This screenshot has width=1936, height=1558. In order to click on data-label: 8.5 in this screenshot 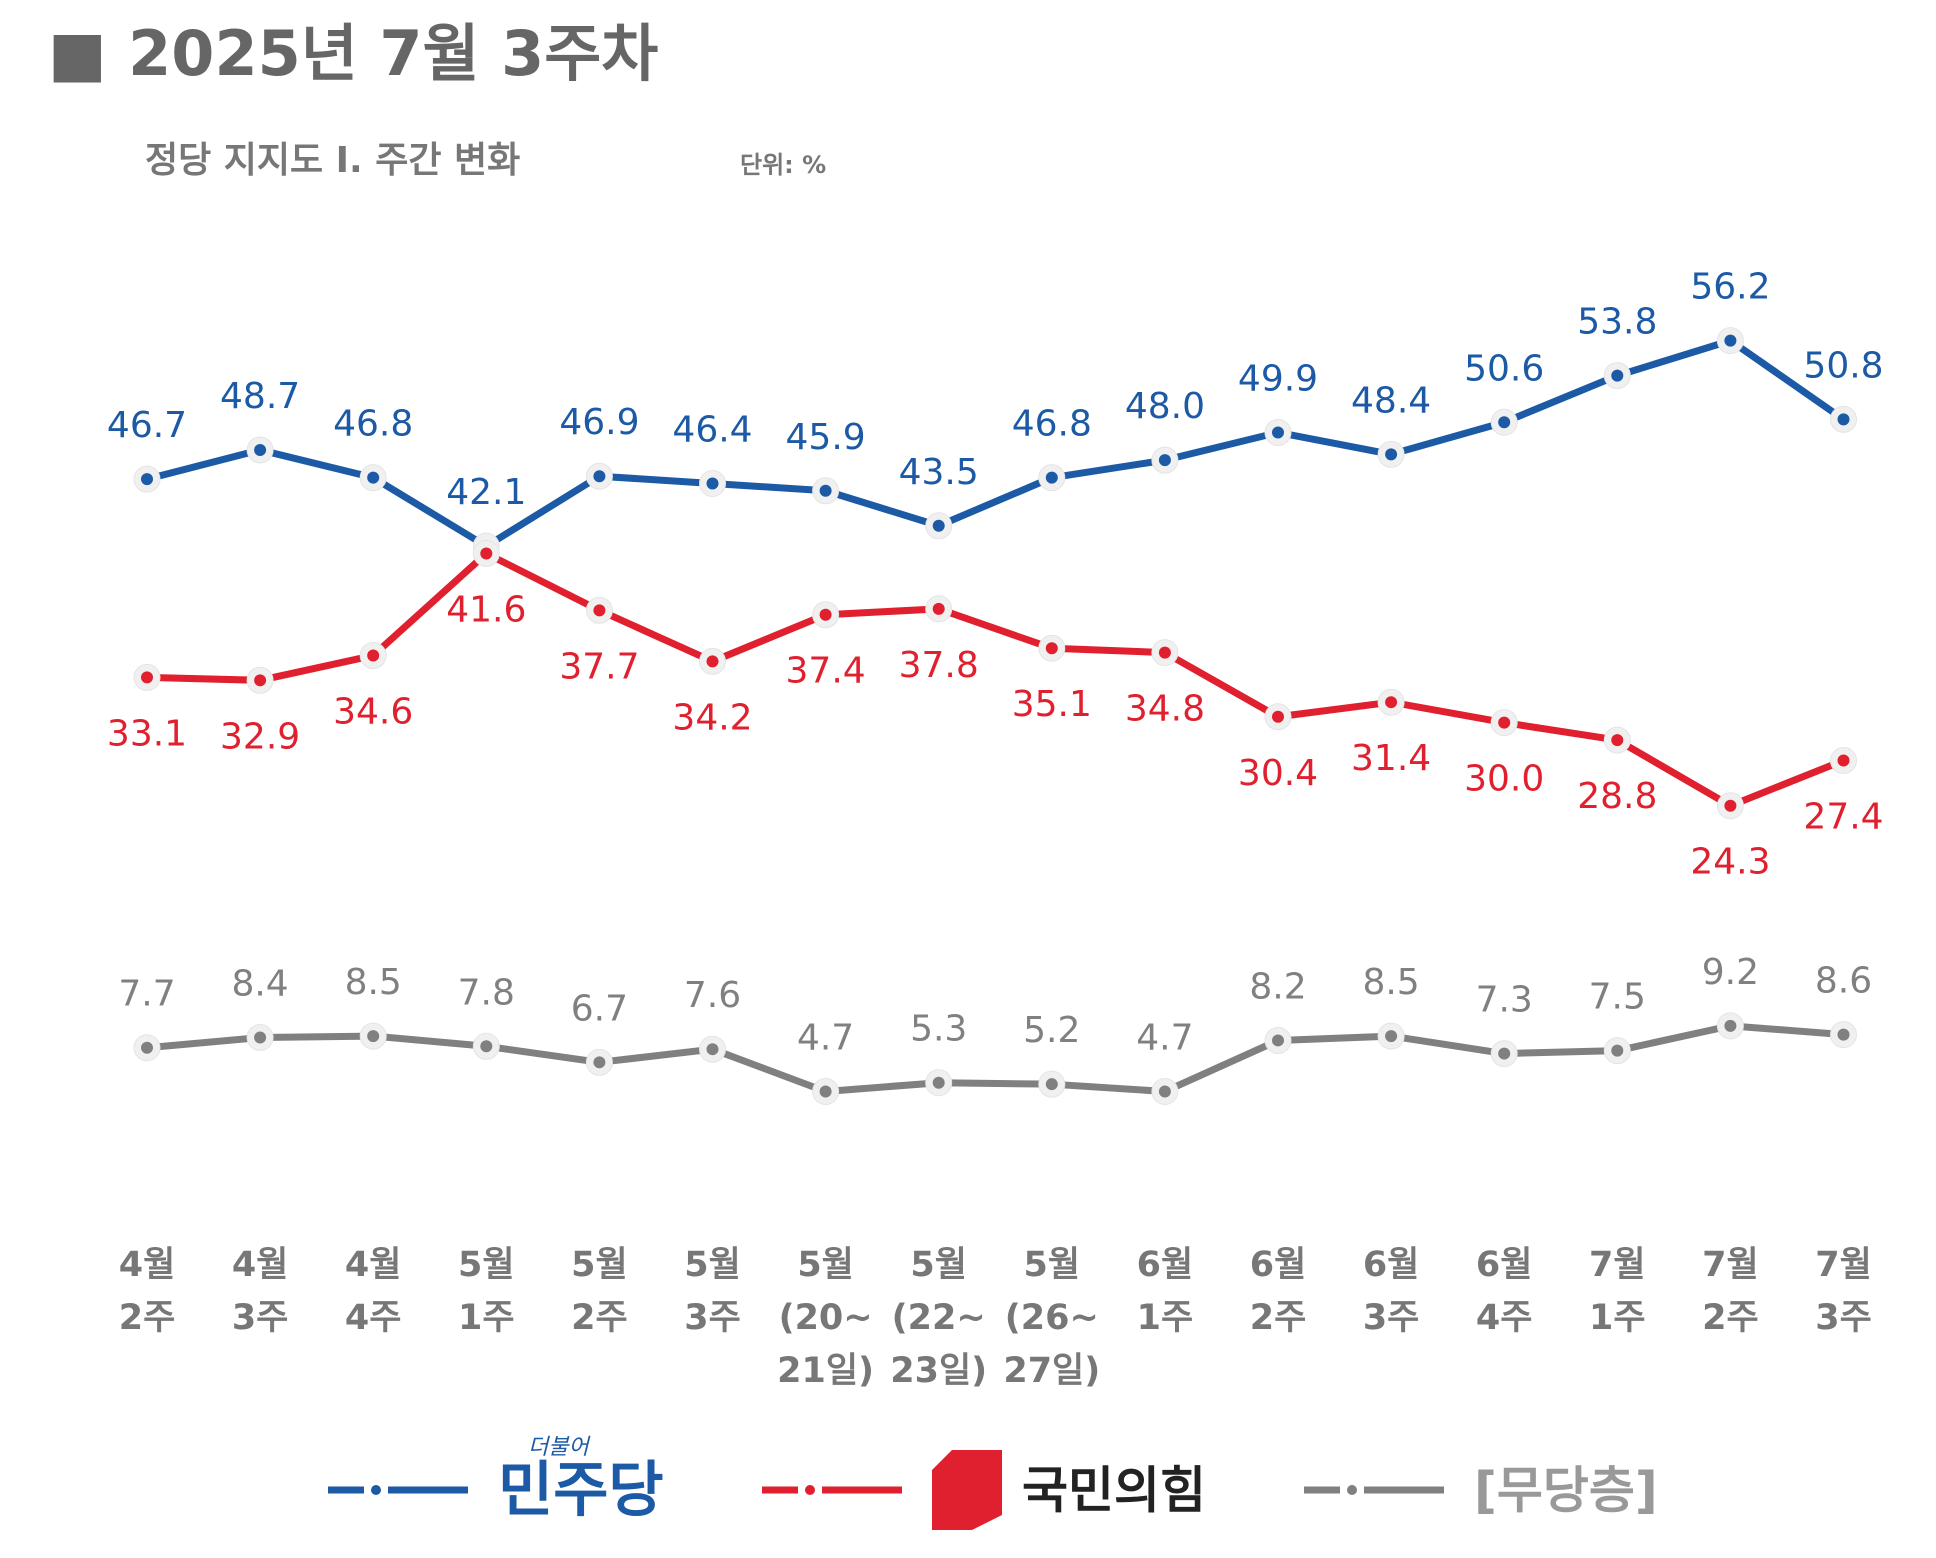, I will do `click(373, 982)`.